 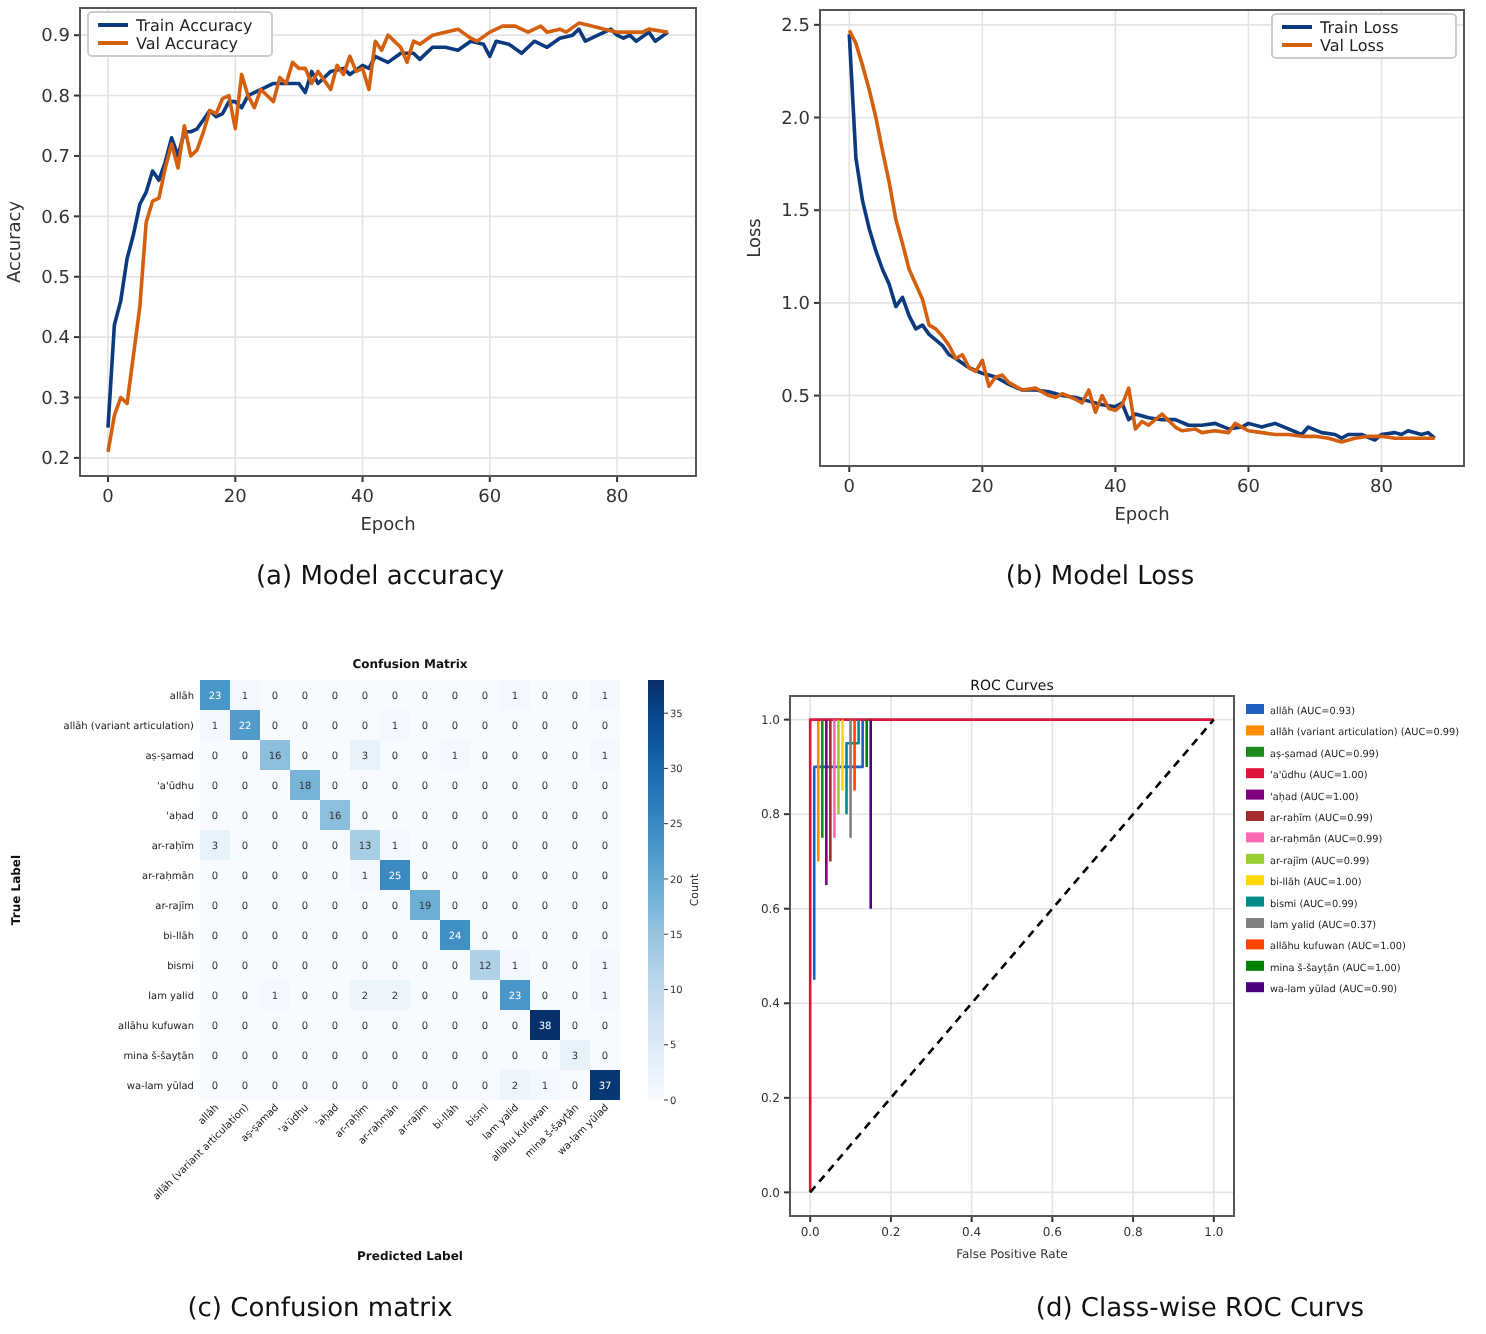 I want to click on text: (c) Confusion matrix, so click(x=320, y=1309).